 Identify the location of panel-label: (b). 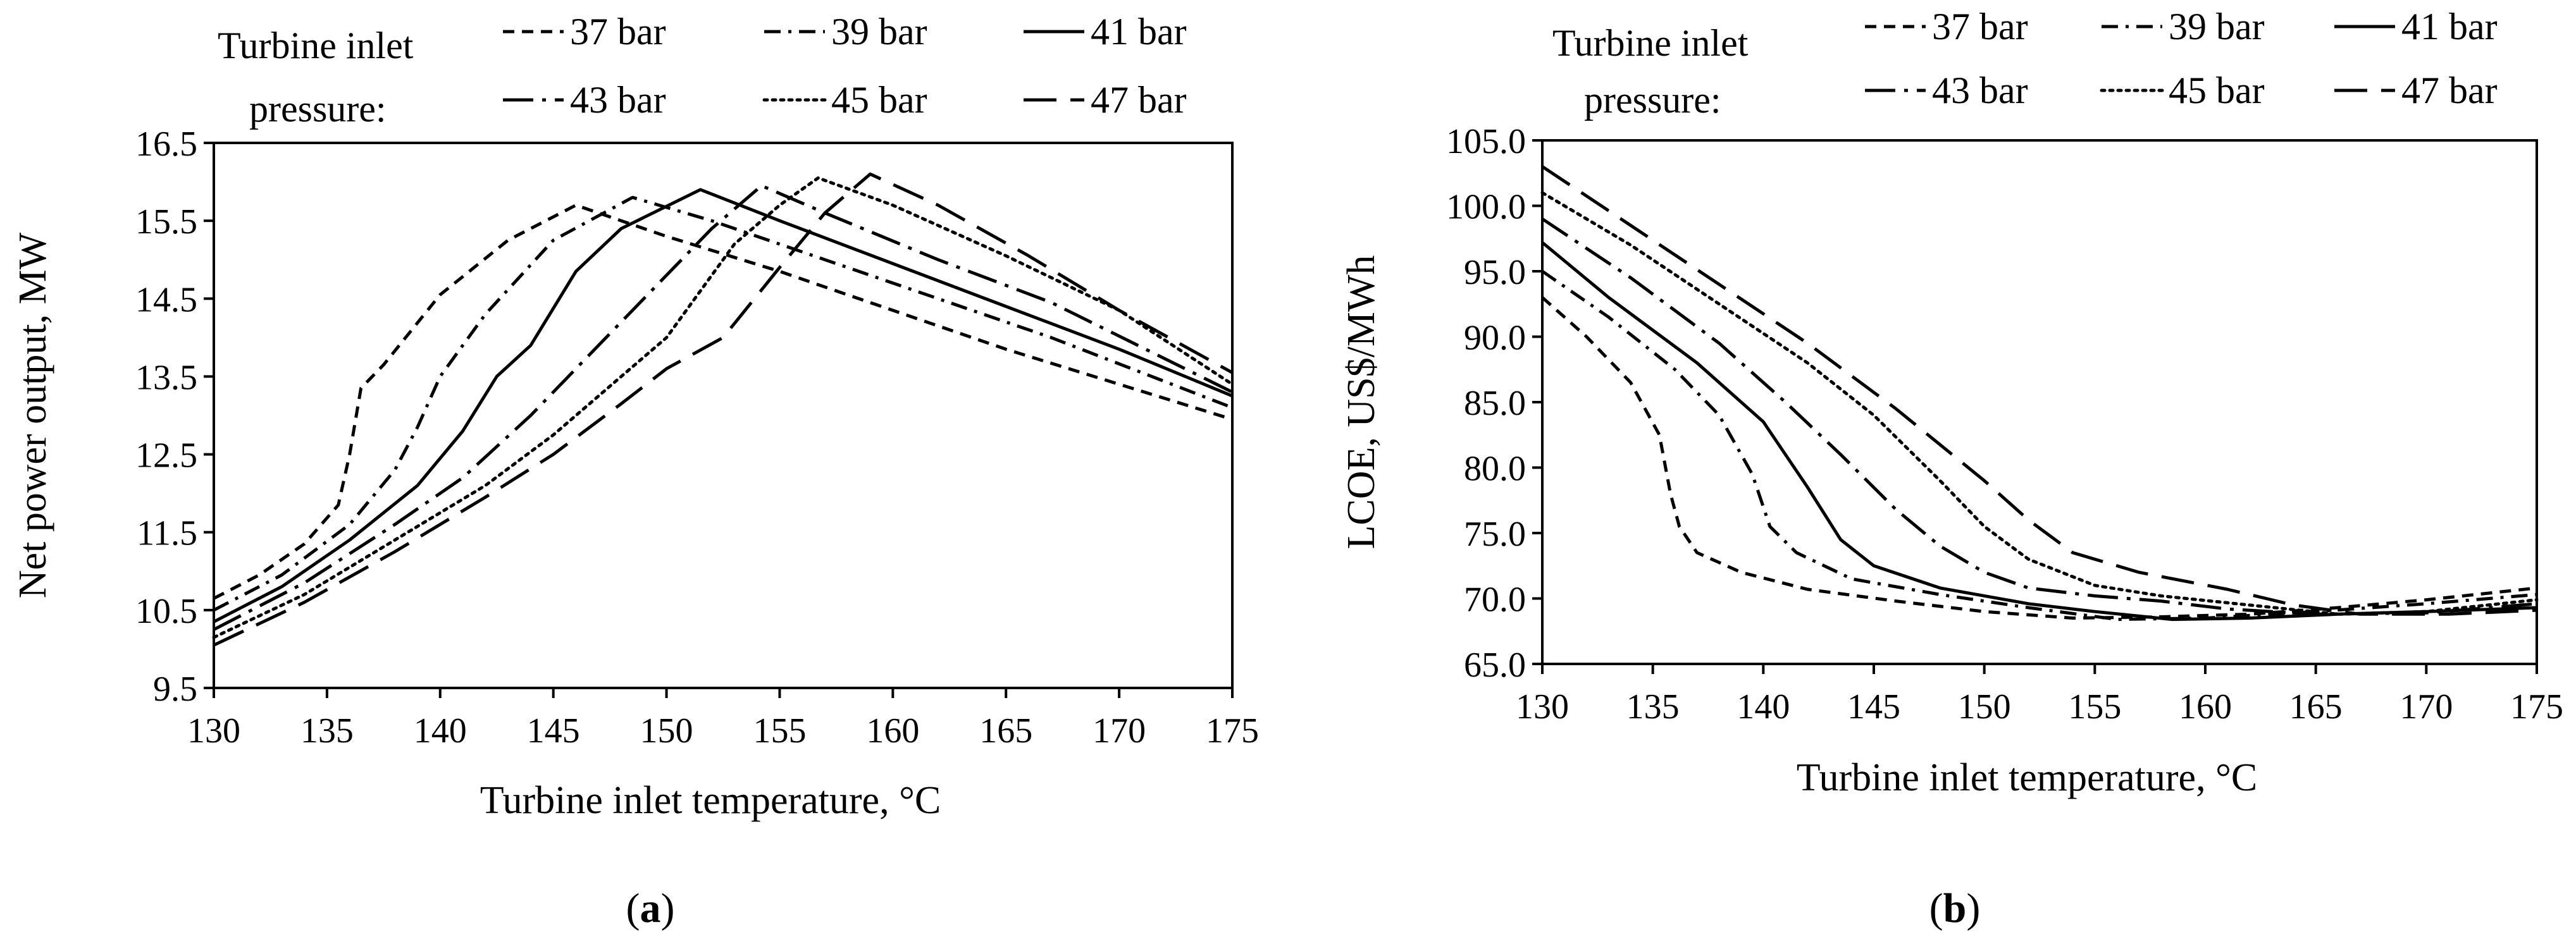
(1955, 908).